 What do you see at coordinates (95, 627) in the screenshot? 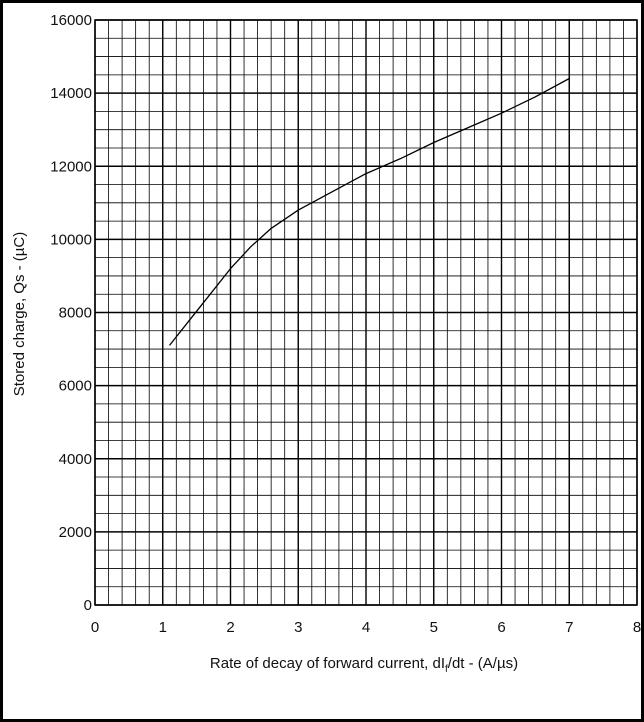
I see `x-tick-label: 0` at bounding box center [95, 627].